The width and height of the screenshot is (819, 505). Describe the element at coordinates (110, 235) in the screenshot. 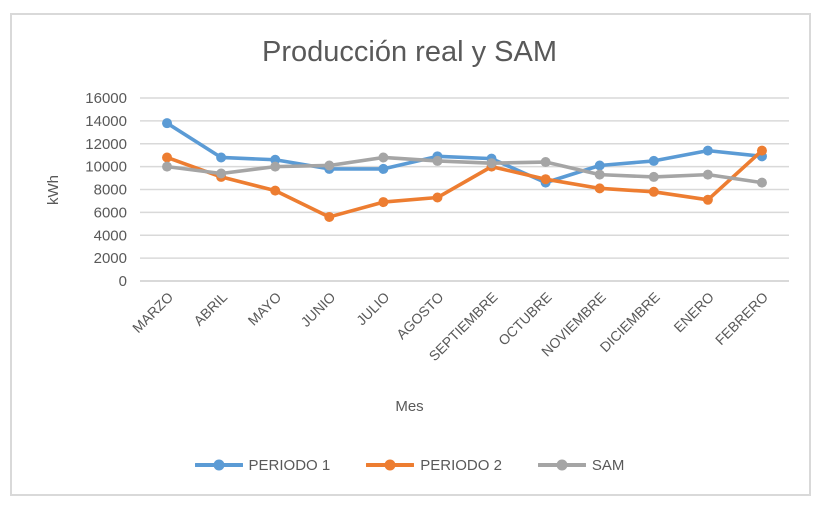

I see `y-tick-label: 4000` at that location.